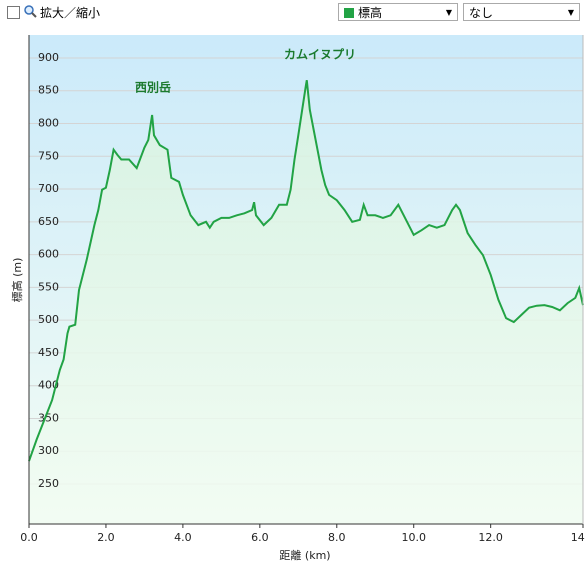 Image resolution: width=585 pixels, height=569 pixels. I want to click on checkbox, so click(13, 12).